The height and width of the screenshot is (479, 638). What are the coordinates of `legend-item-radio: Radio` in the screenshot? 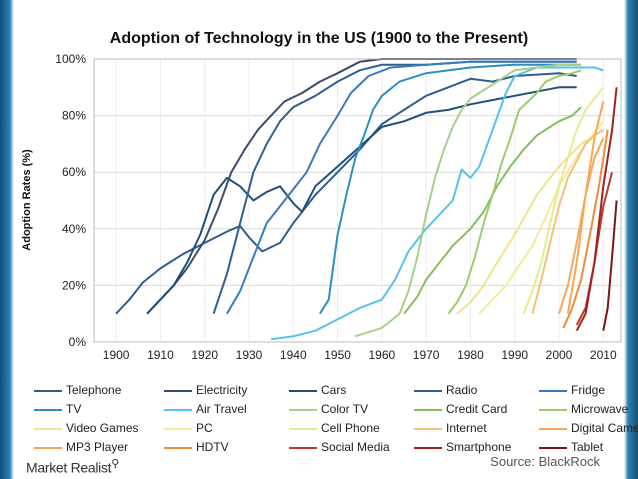 It's located at (445, 391).